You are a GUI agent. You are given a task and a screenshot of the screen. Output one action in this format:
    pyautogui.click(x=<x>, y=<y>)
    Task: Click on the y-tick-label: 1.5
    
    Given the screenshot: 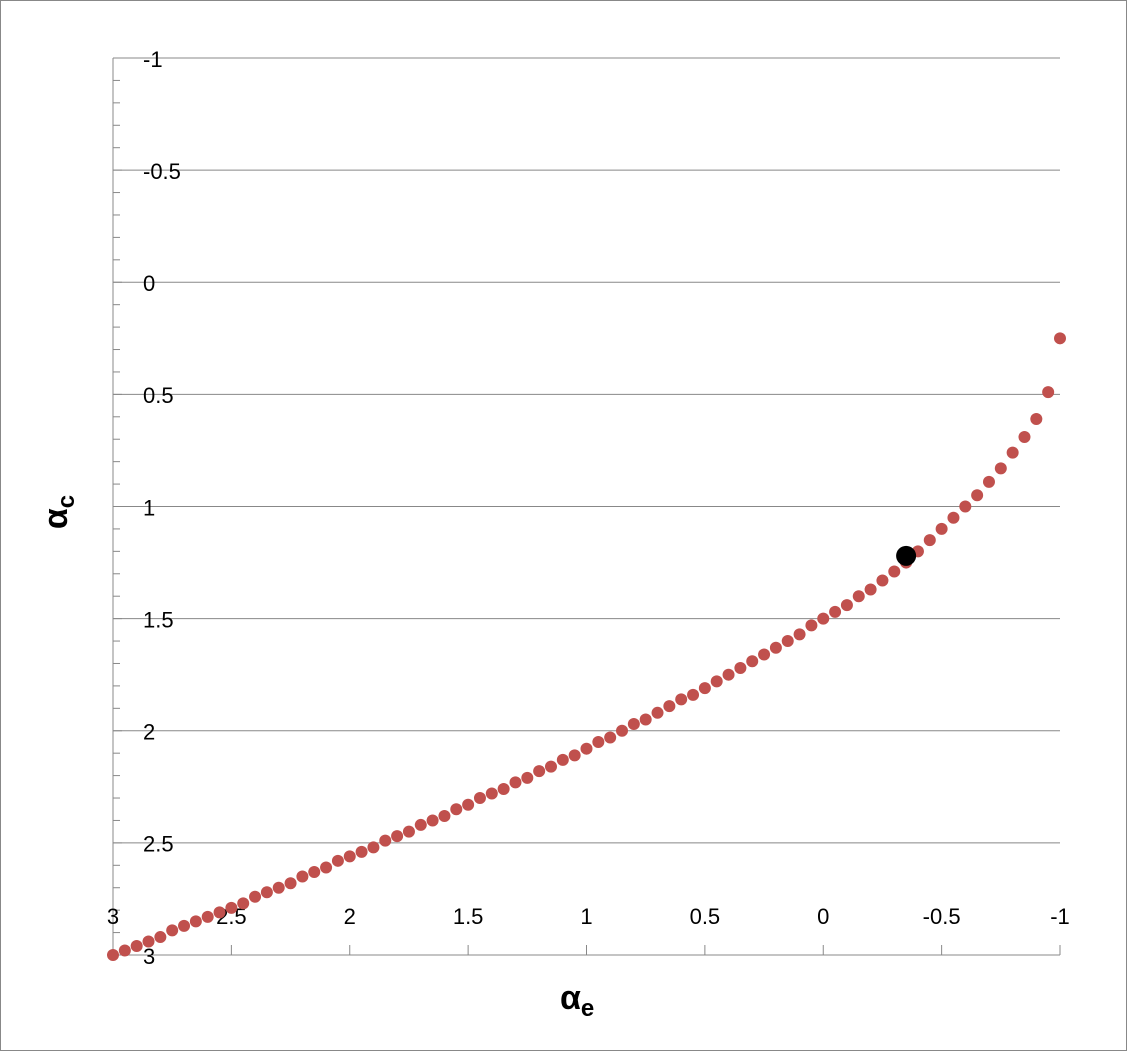 What is the action you would take?
    pyautogui.click(x=158, y=619)
    